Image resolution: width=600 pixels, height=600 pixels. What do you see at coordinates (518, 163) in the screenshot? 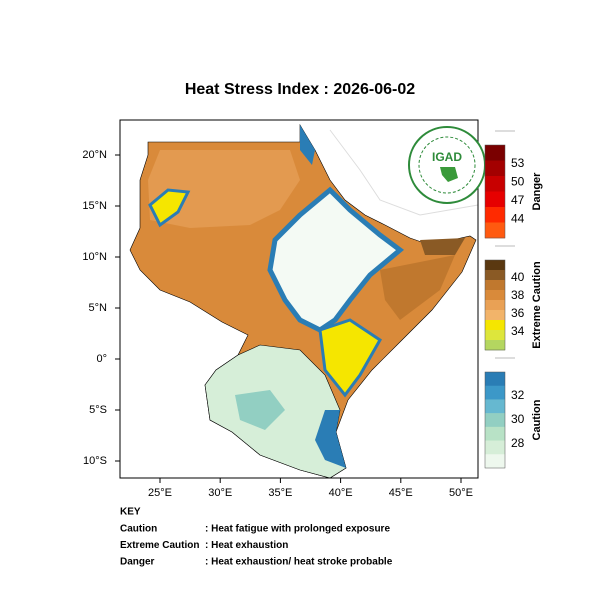
I see `colorbar-label: 53` at bounding box center [518, 163].